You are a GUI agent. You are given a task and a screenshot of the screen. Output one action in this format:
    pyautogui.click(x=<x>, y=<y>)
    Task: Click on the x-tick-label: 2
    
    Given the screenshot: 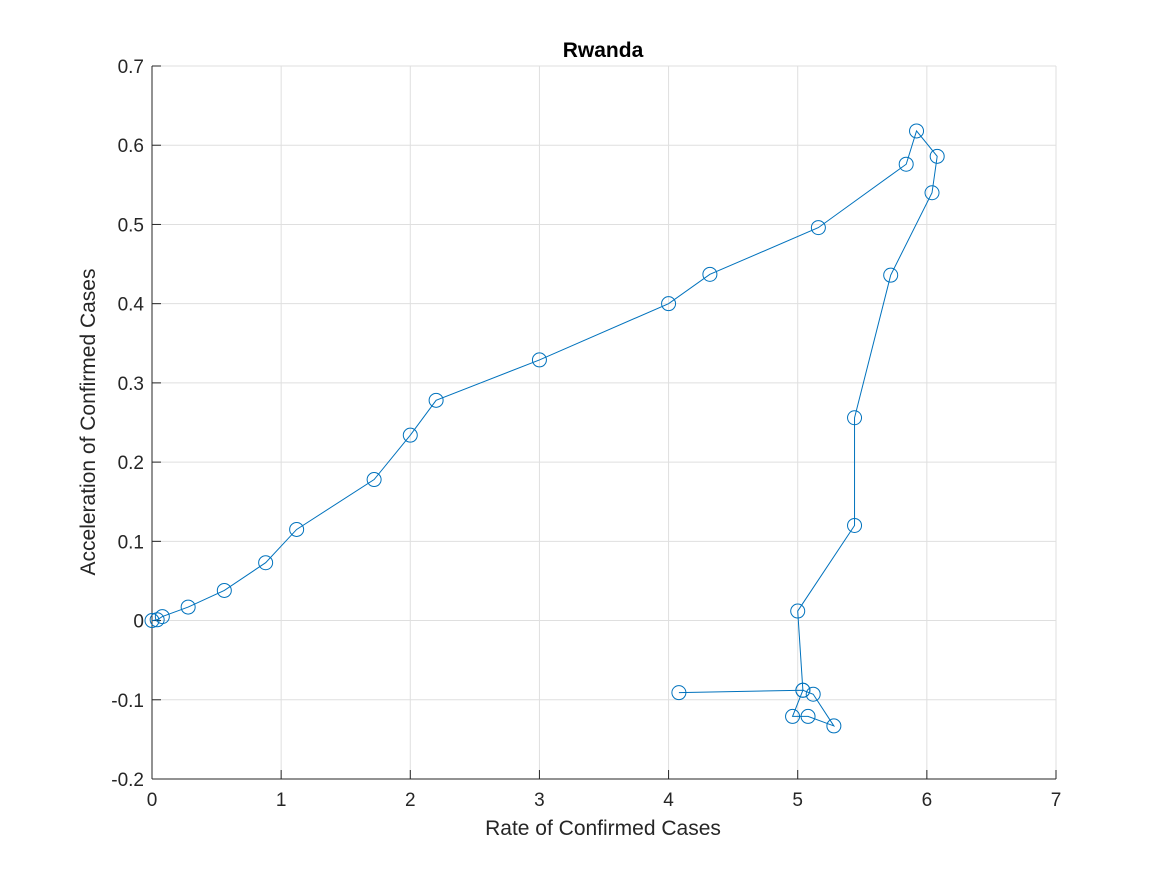 What is the action you would take?
    pyautogui.click(x=410, y=800)
    